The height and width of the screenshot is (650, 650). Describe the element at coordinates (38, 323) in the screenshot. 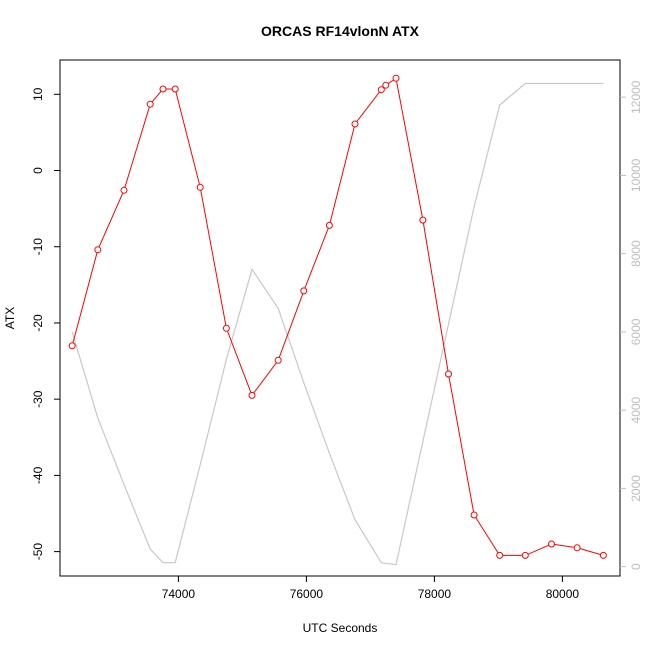

I see `y-tick-label: -20` at that location.